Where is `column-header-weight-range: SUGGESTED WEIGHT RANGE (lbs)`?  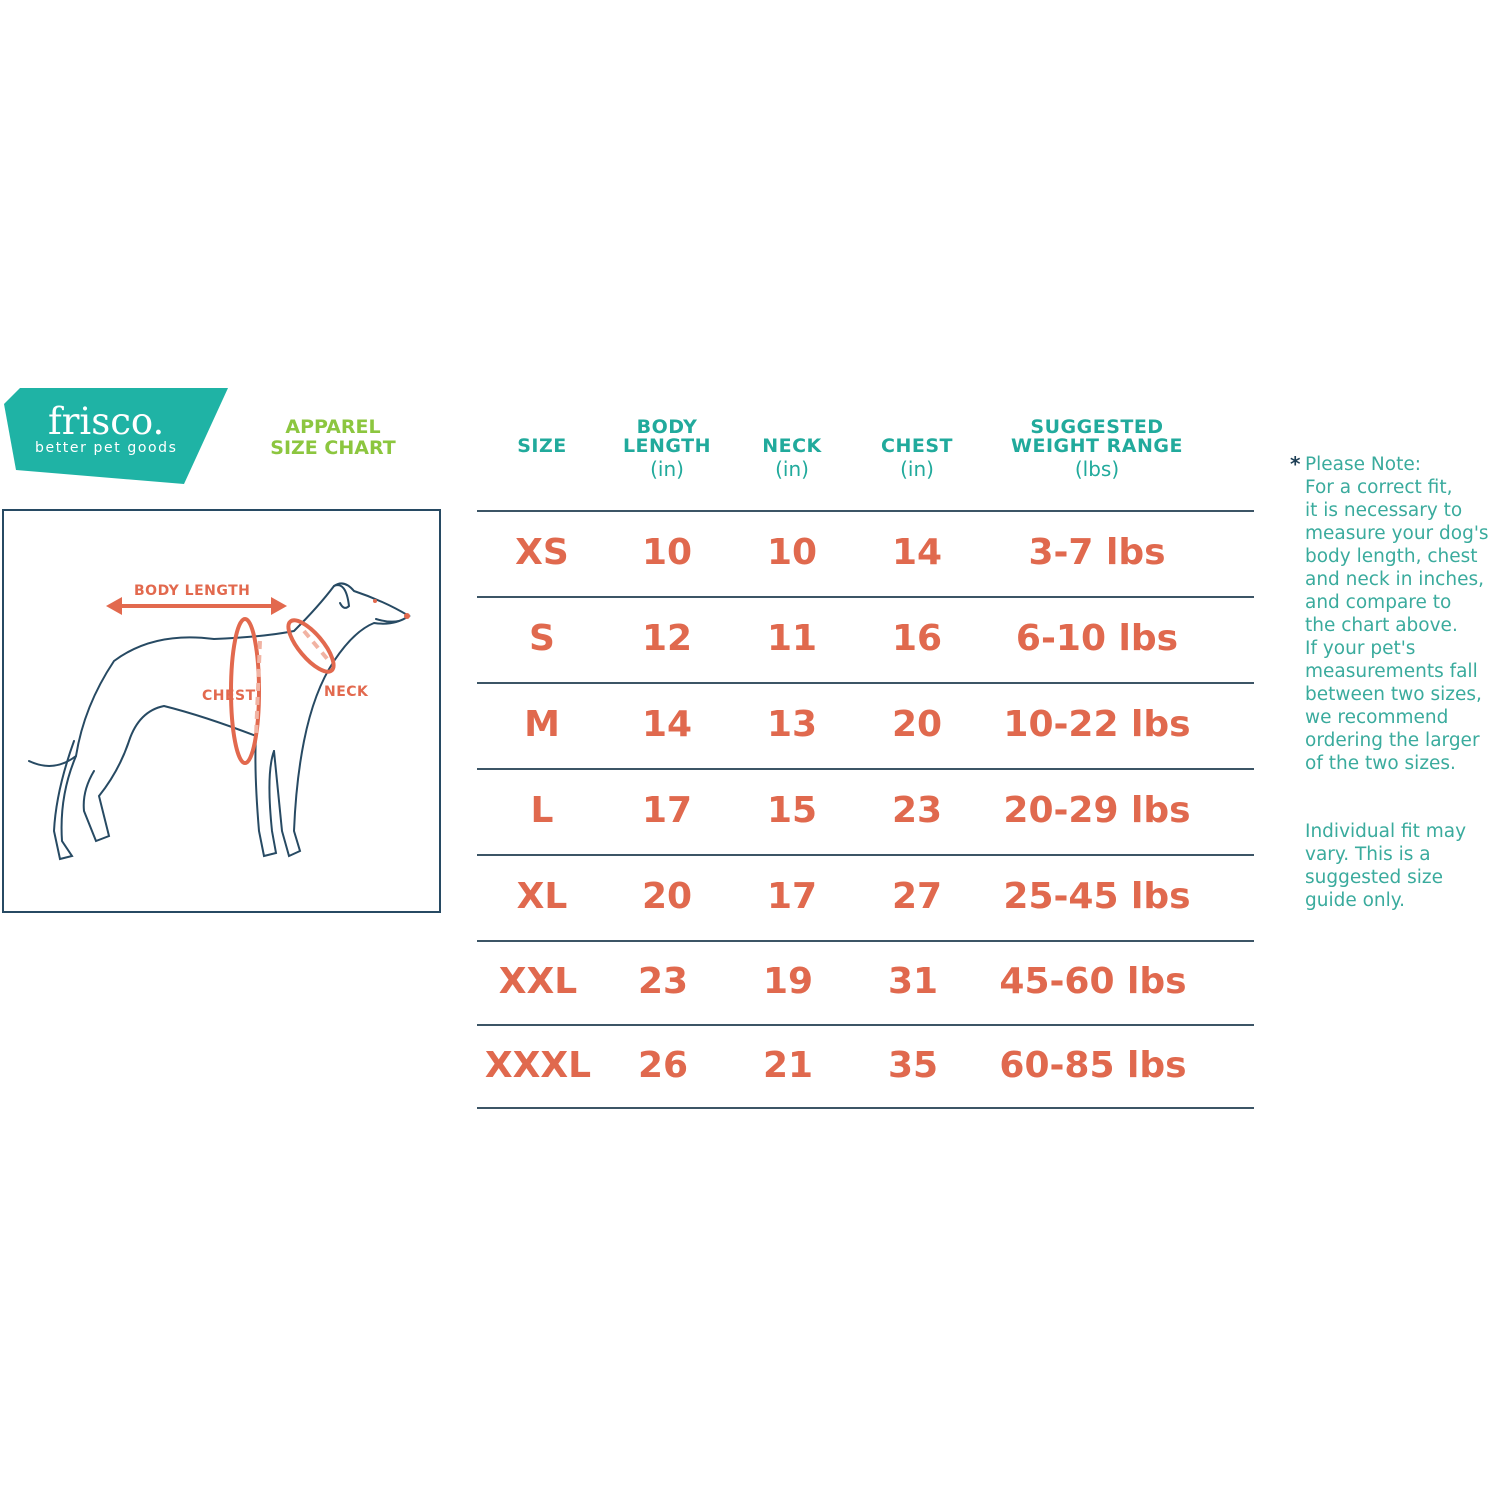 column-header-weight-range: SUGGESTED WEIGHT RANGE (lbs) is located at coordinates (1097, 450).